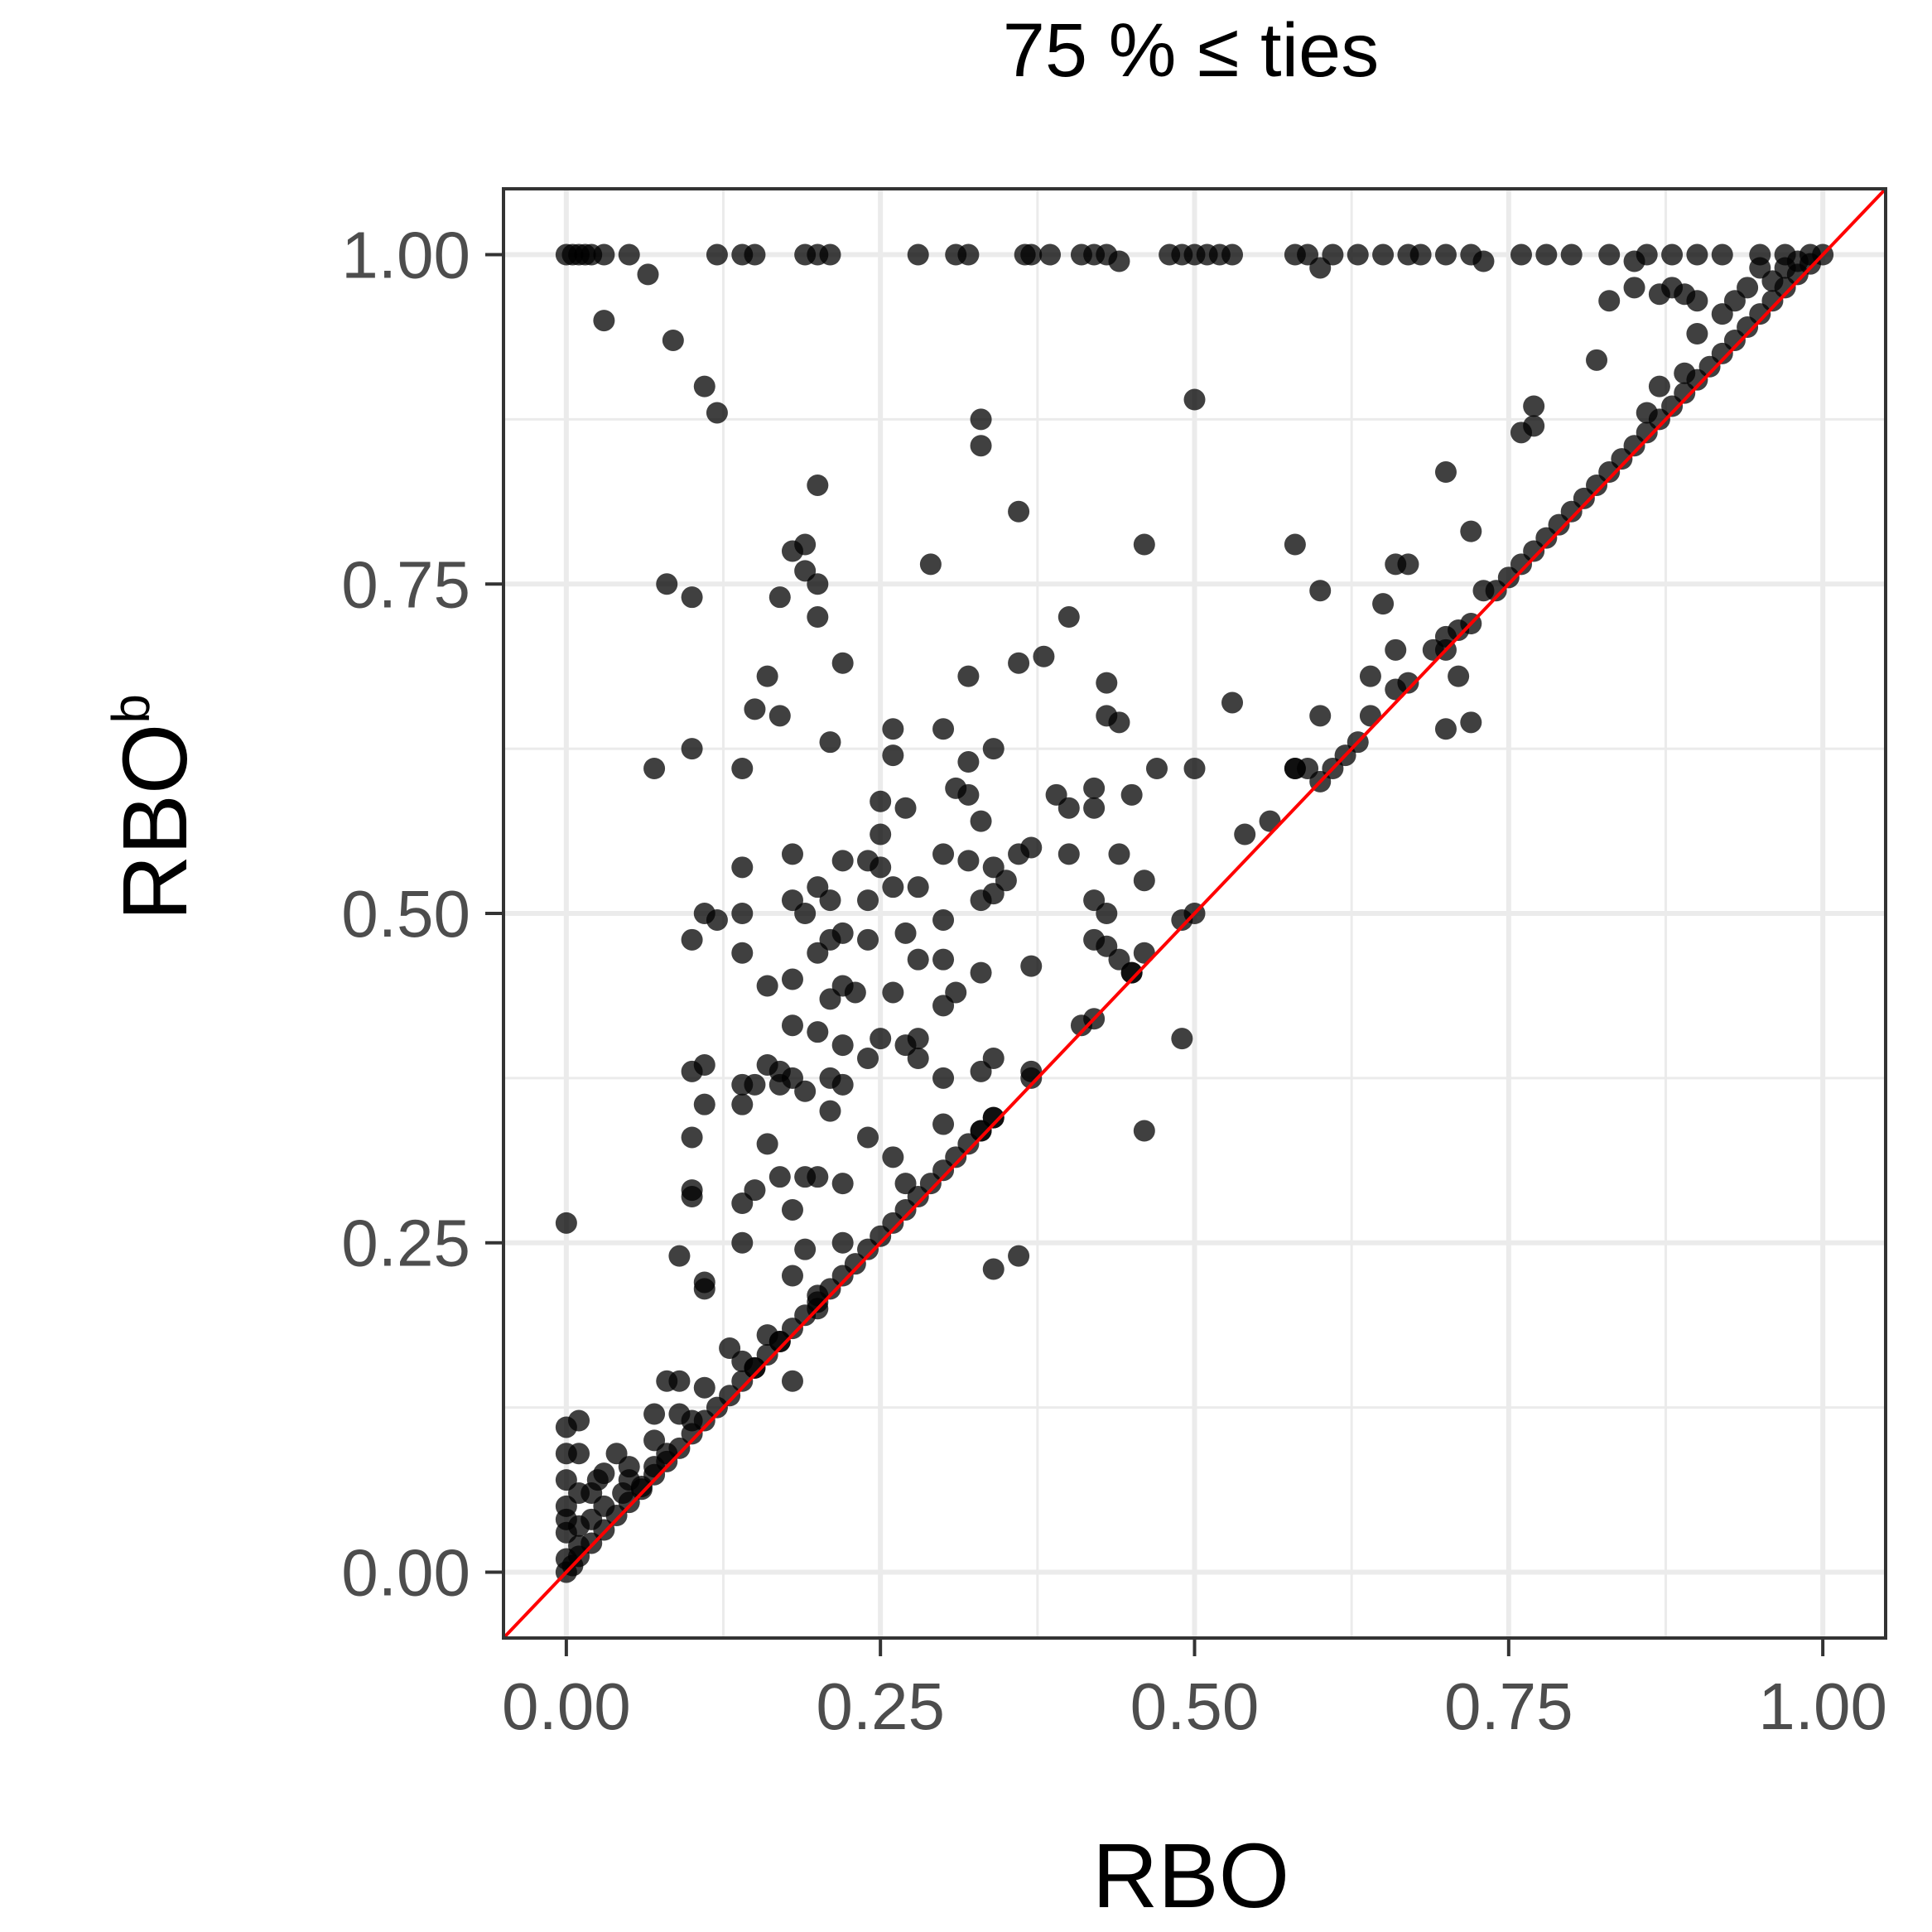  I want to click on x-tick-label: 0.75, so click(1508, 1706).